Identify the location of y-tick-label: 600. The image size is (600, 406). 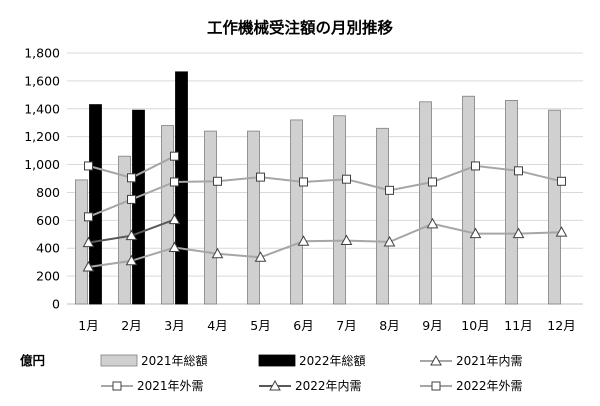
(48, 220).